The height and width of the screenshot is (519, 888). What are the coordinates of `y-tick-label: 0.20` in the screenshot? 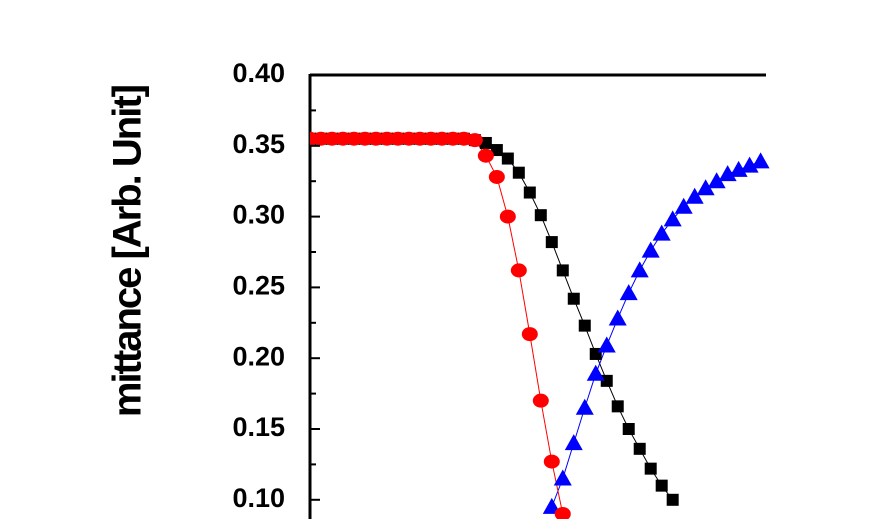 It's located at (258, 356).